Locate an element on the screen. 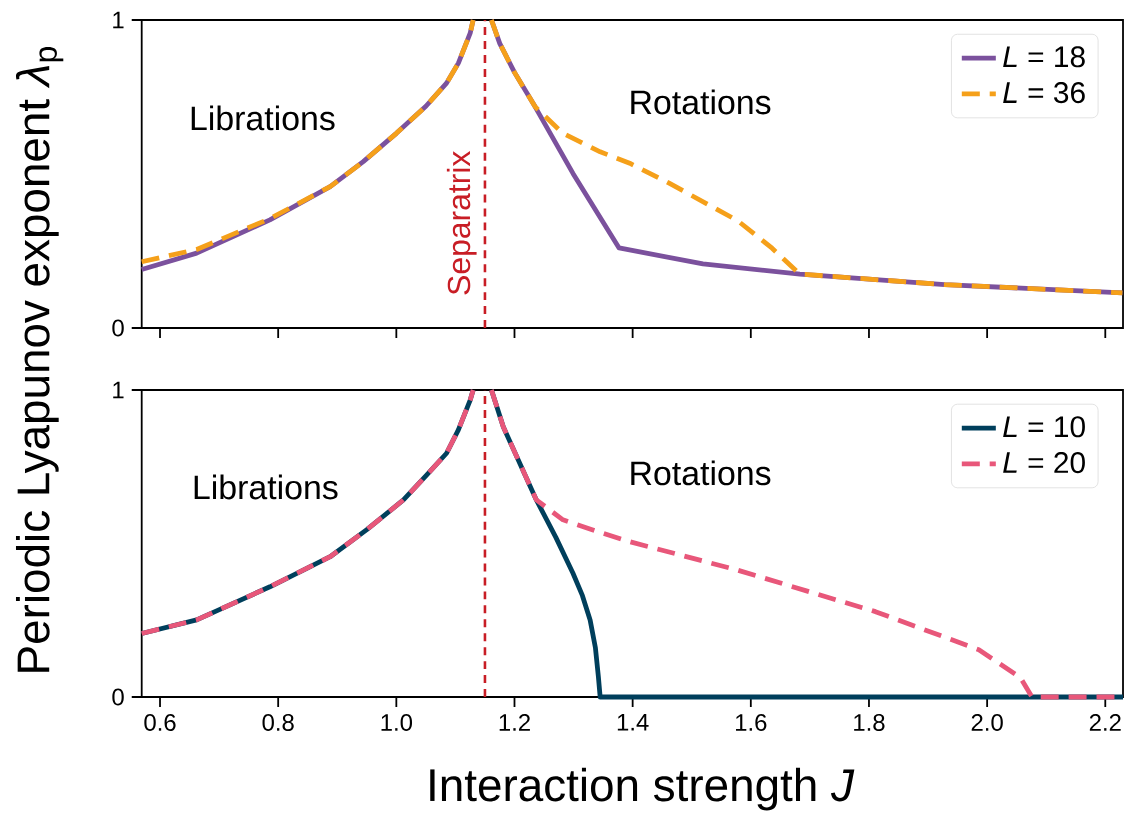 The width and height of the screenshot is (1133, 827). x-axis-title: Interaction strength J is located at coordinates (642, 789).